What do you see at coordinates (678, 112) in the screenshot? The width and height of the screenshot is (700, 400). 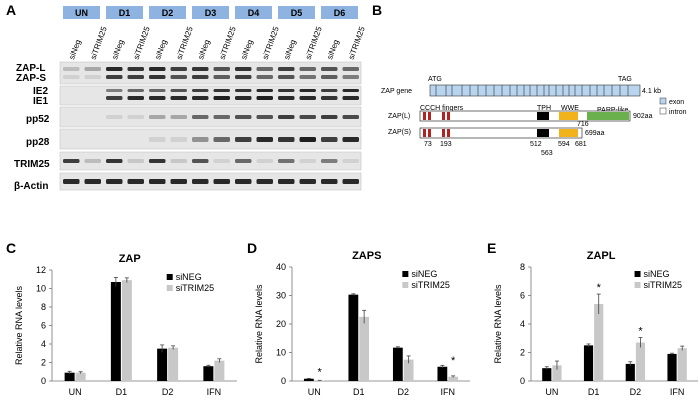 I see `intron-legend-label: intron` at bounding box center [678, 112].